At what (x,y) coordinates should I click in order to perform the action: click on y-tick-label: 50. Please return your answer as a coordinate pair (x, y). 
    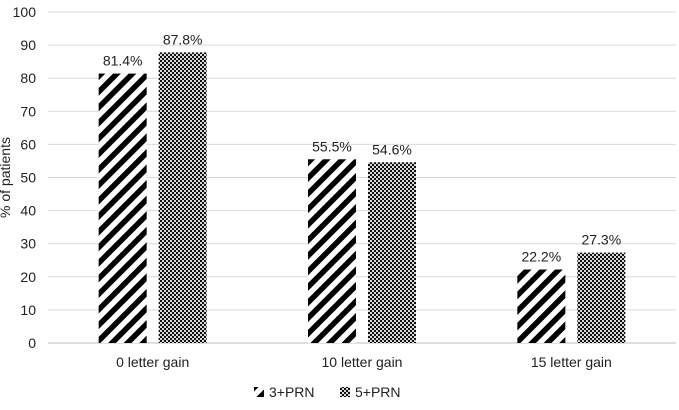
    Looking at the image, I should click on (28, 178).